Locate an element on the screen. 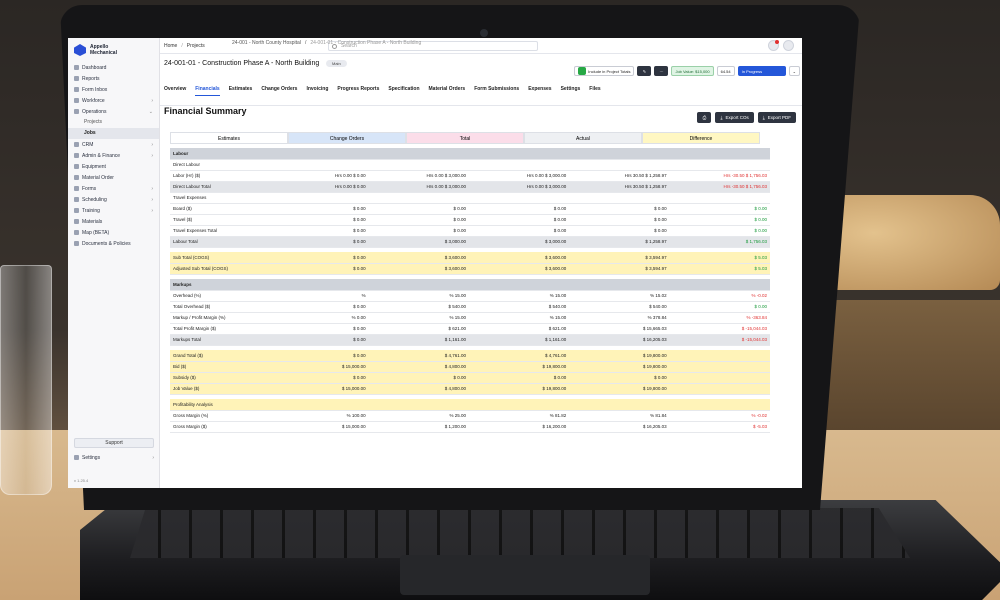 Image resolution: width=1000 pixels, height=600 pixels. map-icon is located at coordinates (76, 232).